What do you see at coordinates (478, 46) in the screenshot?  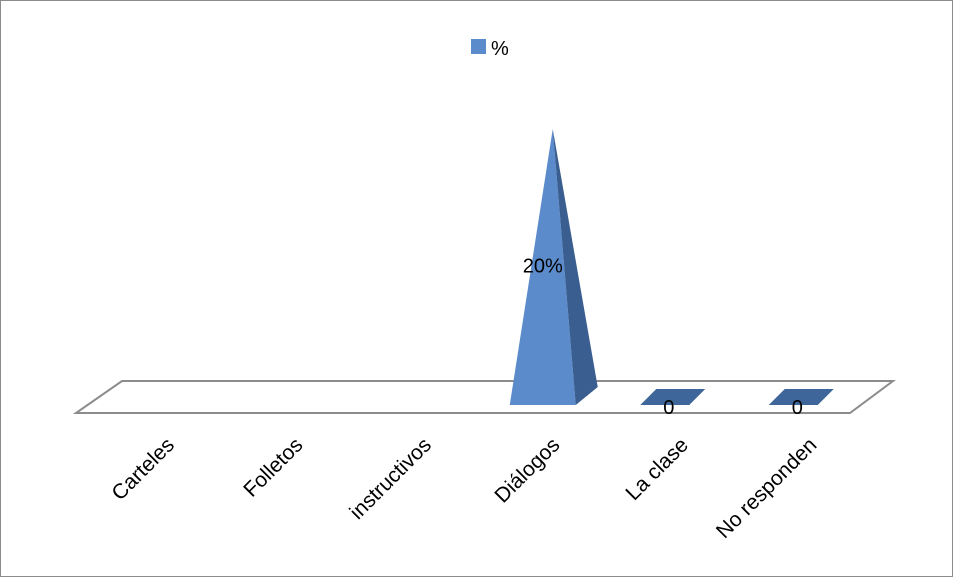 I see `legend-swatch` at bounding box center [478, 46].